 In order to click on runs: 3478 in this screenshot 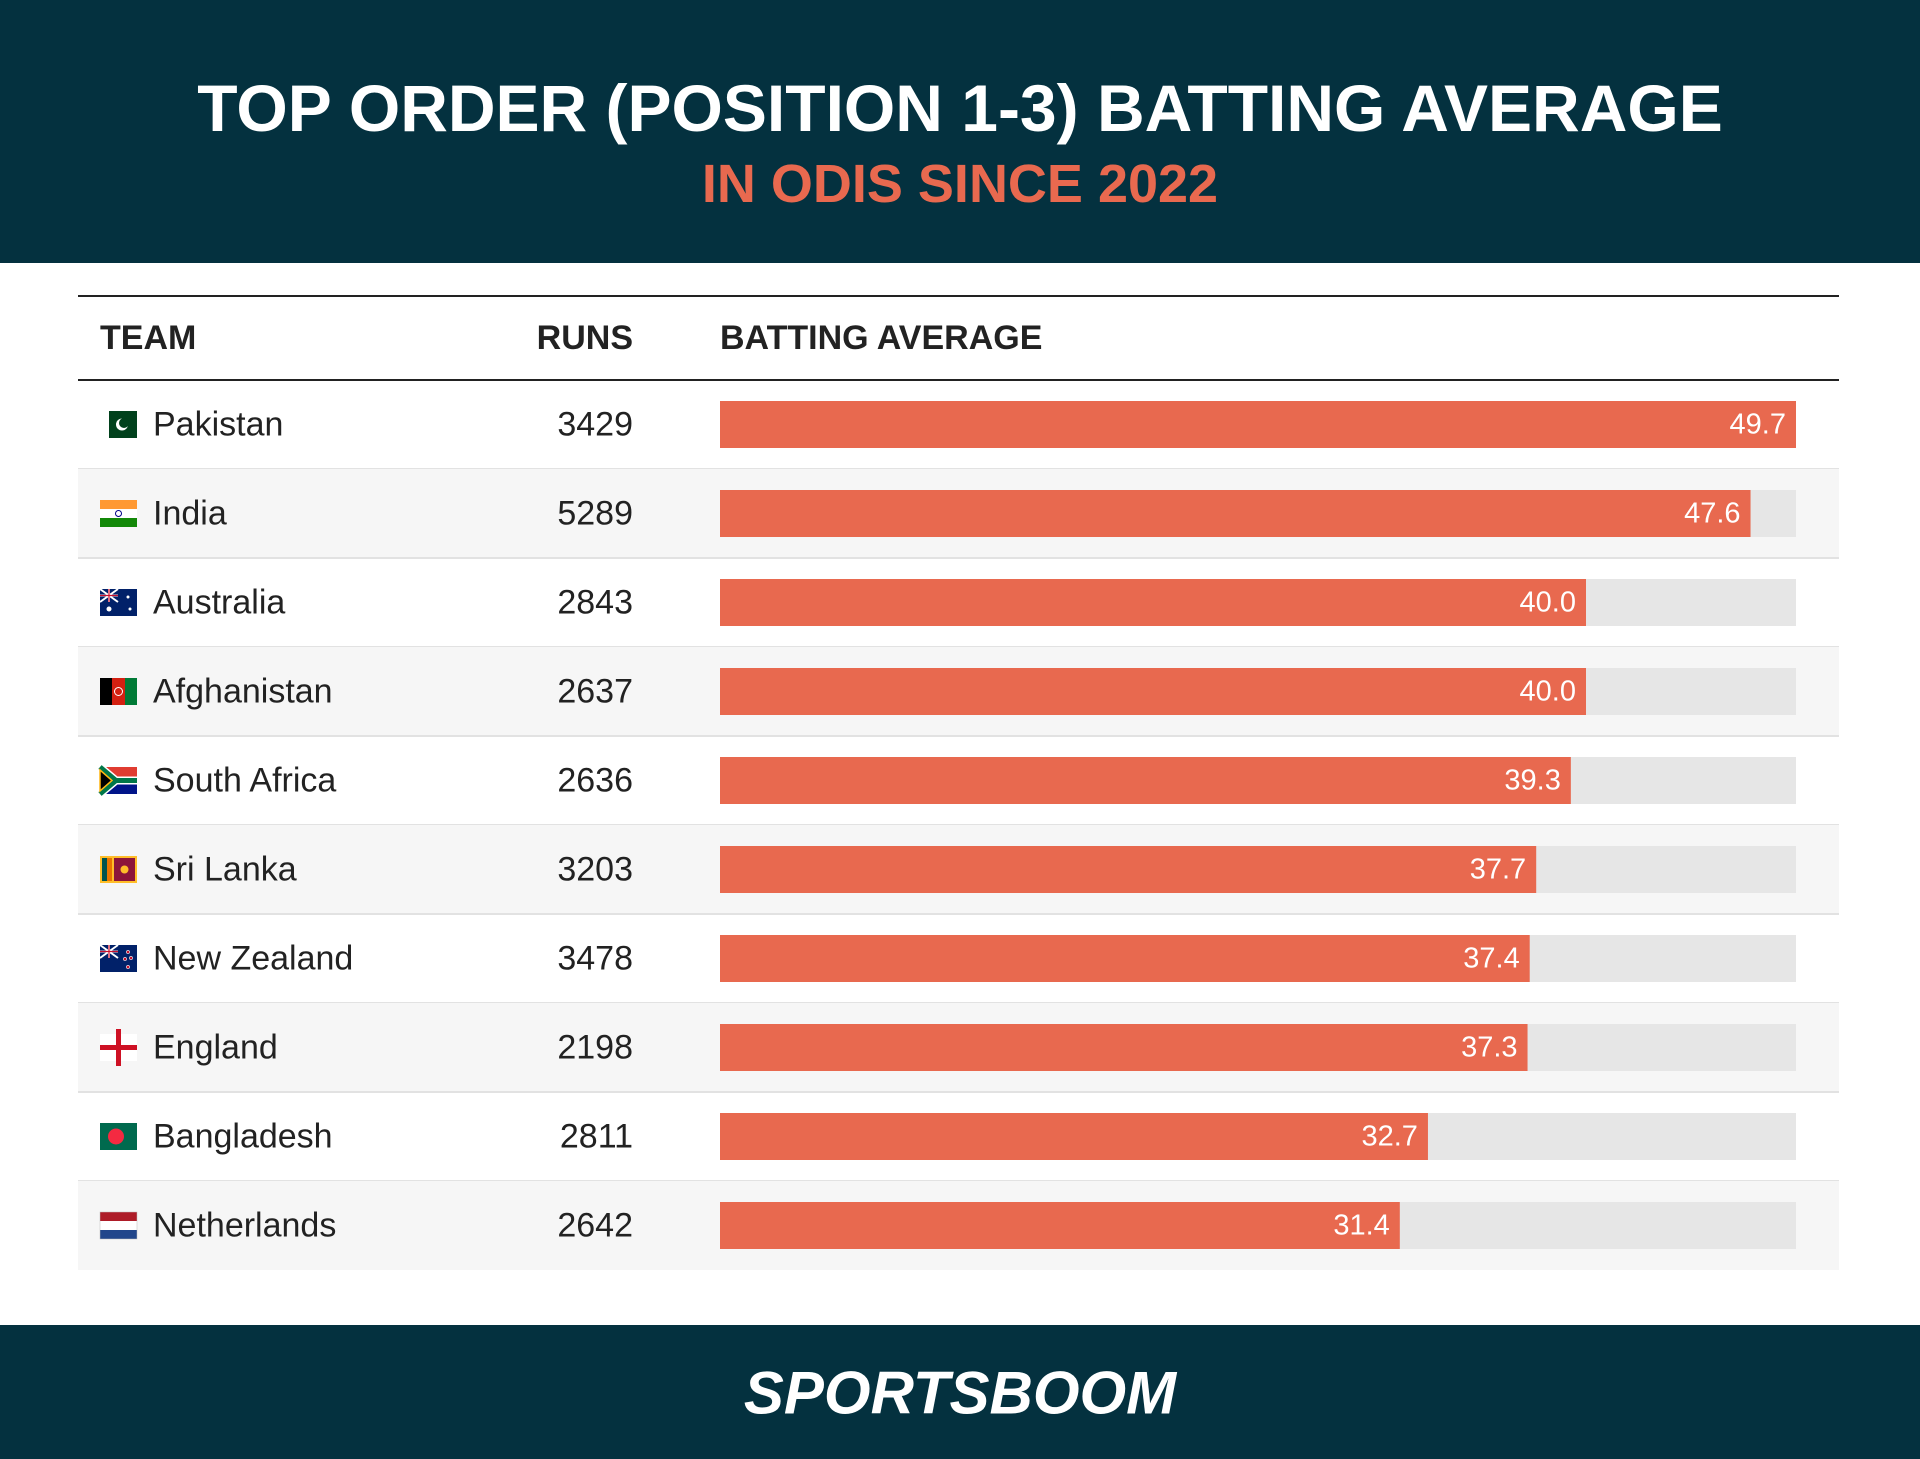, I will do `click(595, 959)`.